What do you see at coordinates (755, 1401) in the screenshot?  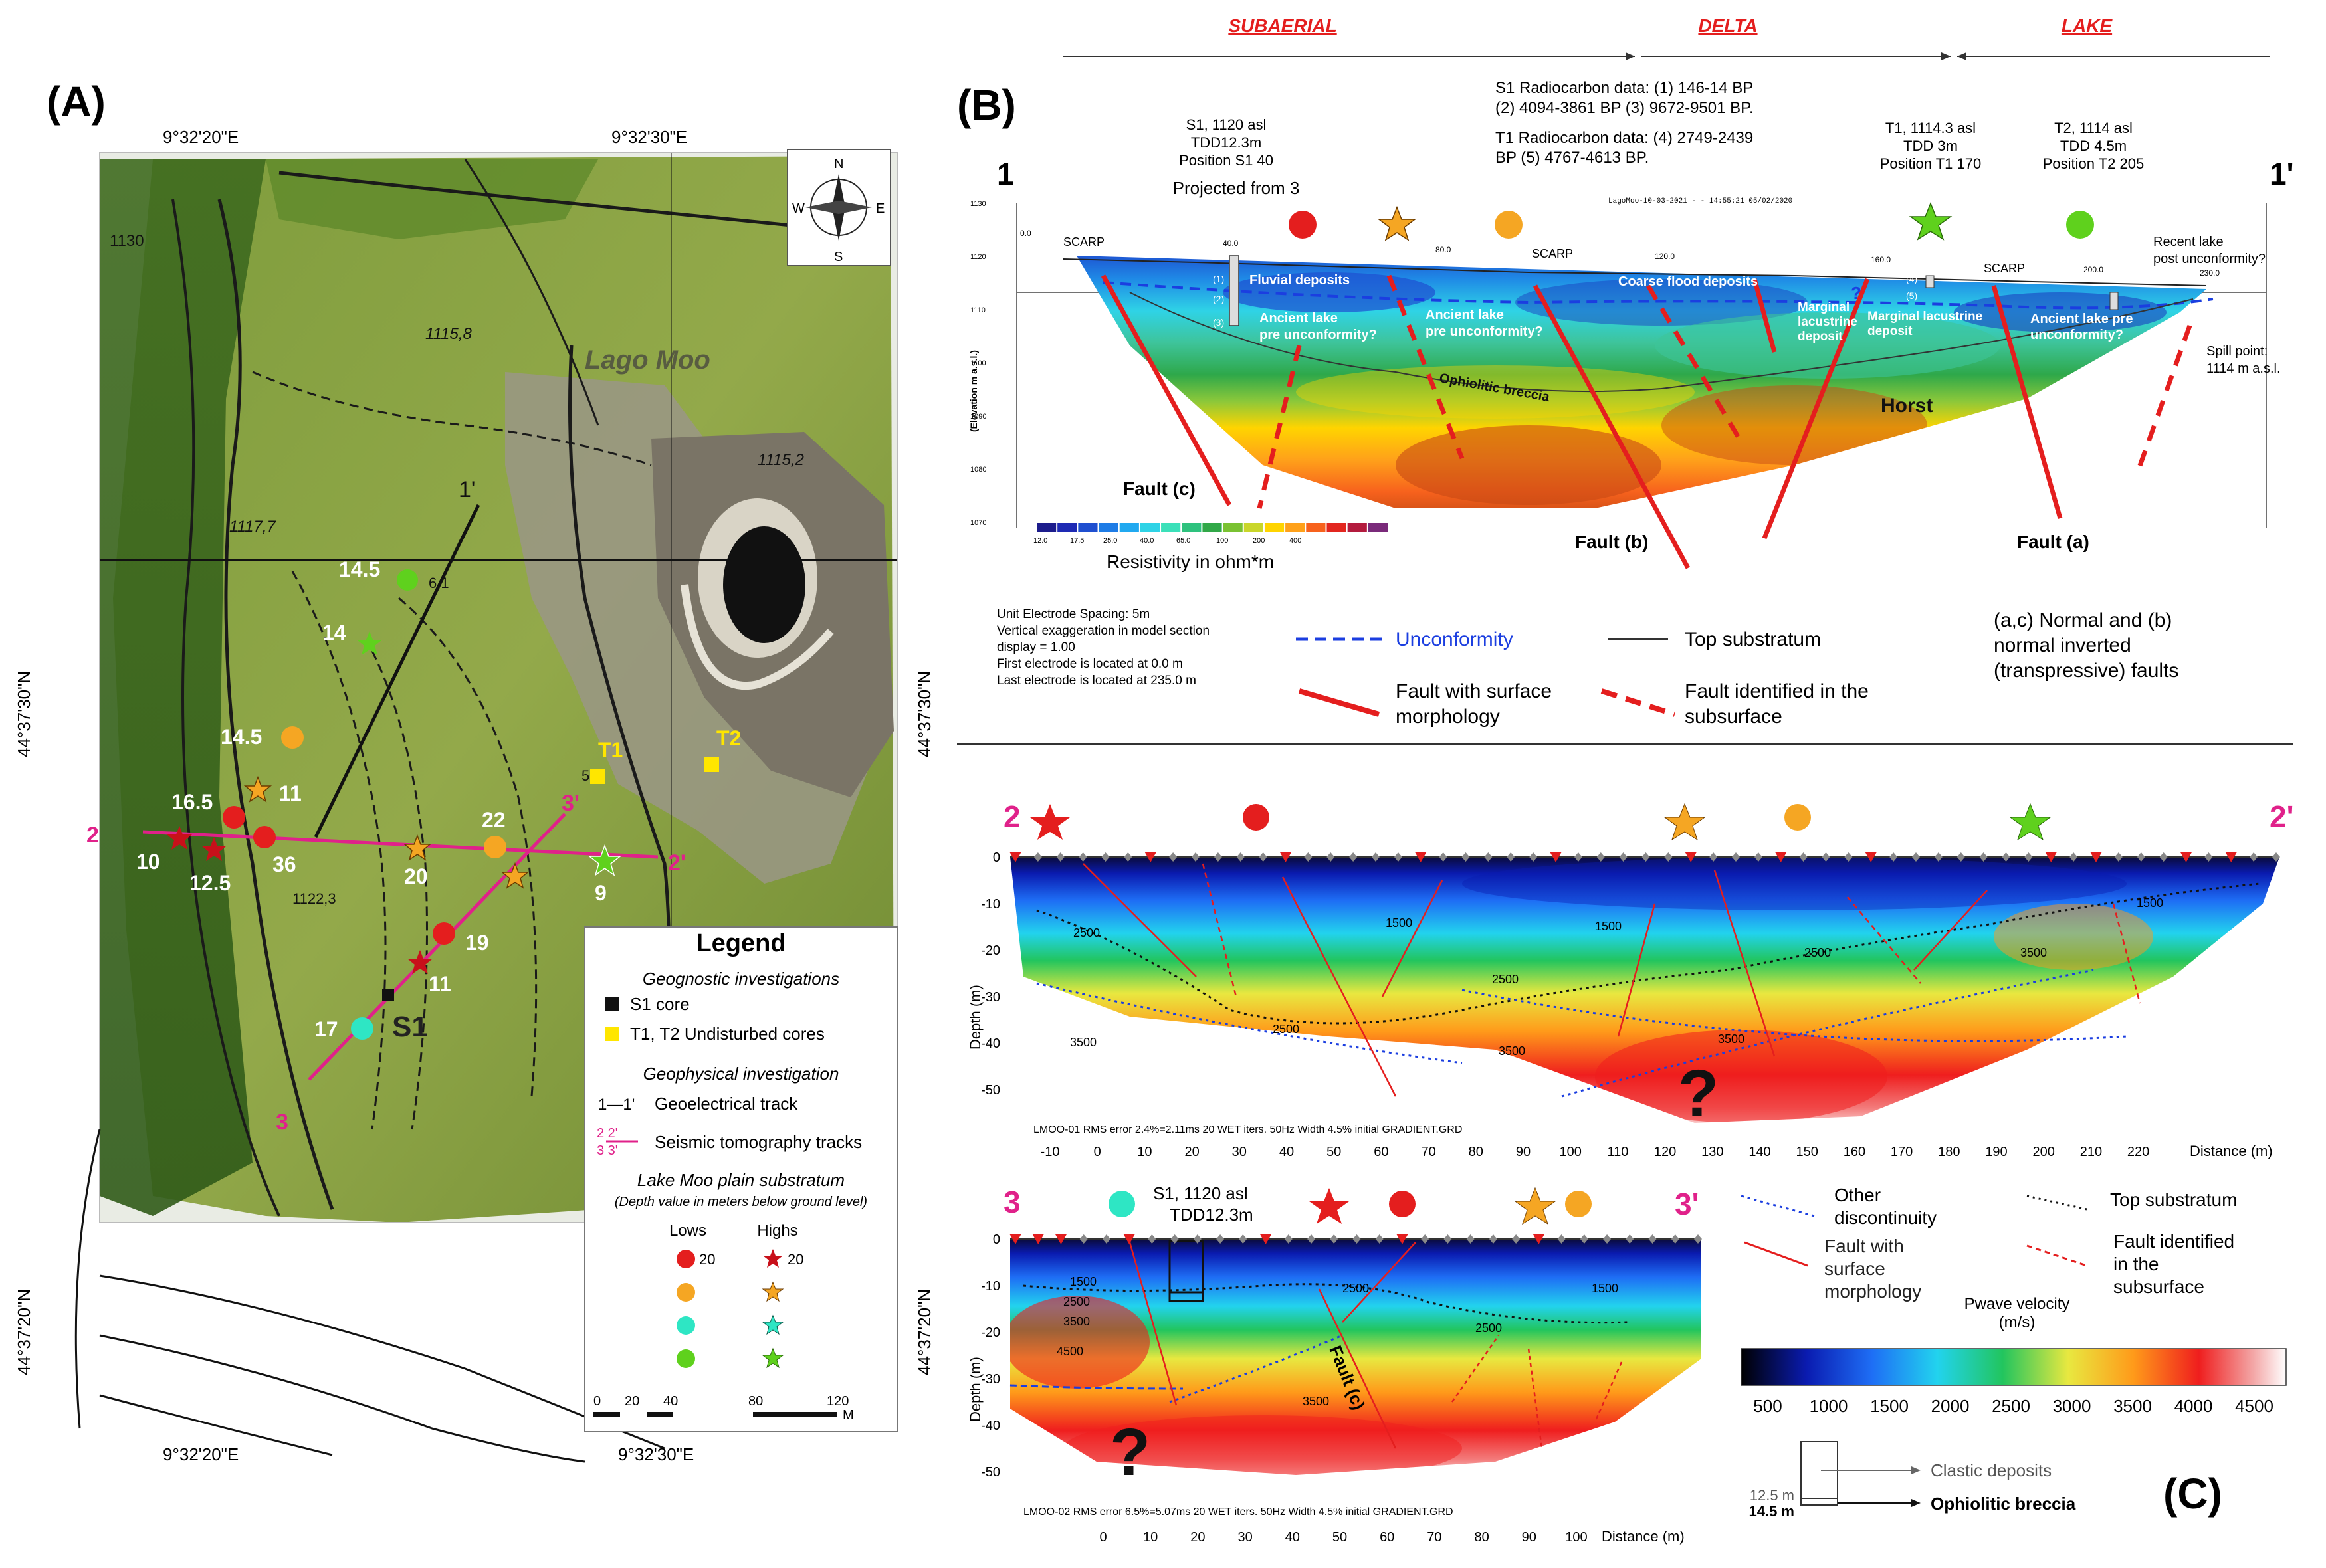 I see `scale-80: 80` at bounding box center [755, 1401].